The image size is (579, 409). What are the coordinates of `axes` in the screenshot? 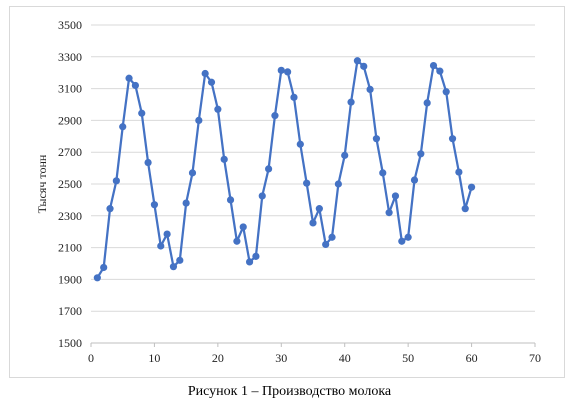 It's located at (313, 344).